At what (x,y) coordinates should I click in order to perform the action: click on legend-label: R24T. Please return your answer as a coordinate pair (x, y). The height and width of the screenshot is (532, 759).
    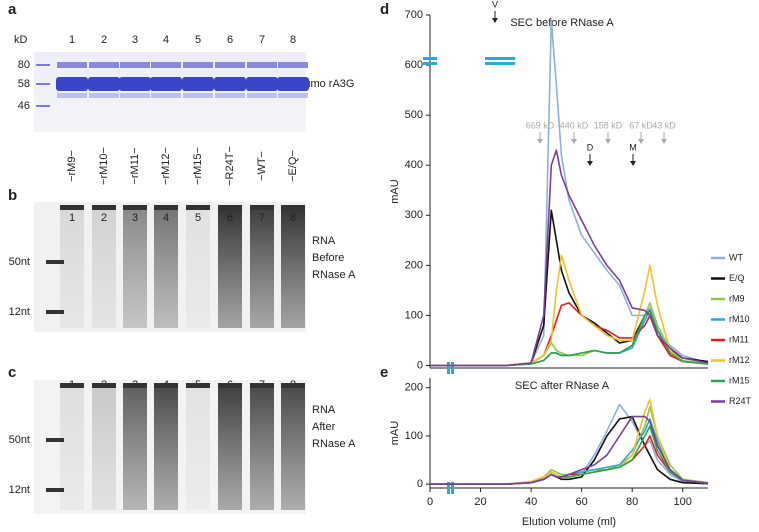
    Looking at the image, I should click on (740, 401).